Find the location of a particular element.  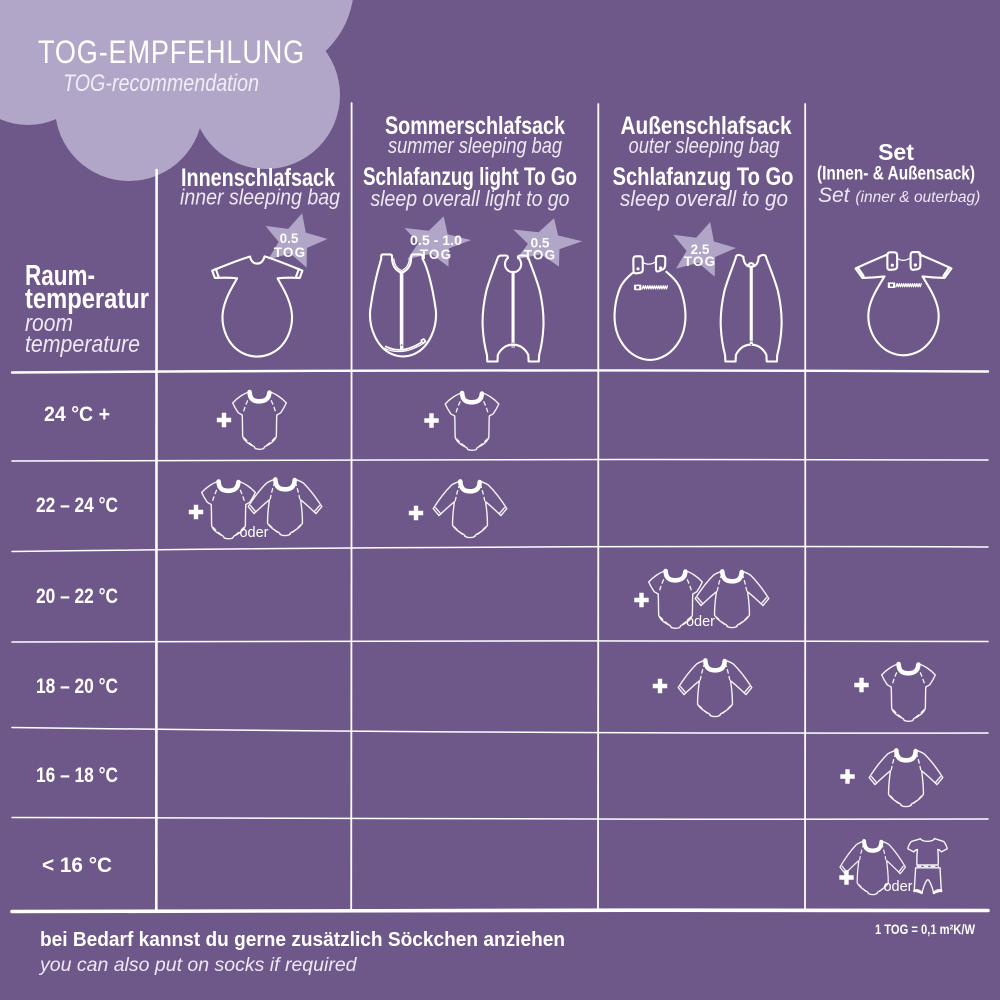

svg-text: Sommerschlafsack is located at coordinates (475, 126).